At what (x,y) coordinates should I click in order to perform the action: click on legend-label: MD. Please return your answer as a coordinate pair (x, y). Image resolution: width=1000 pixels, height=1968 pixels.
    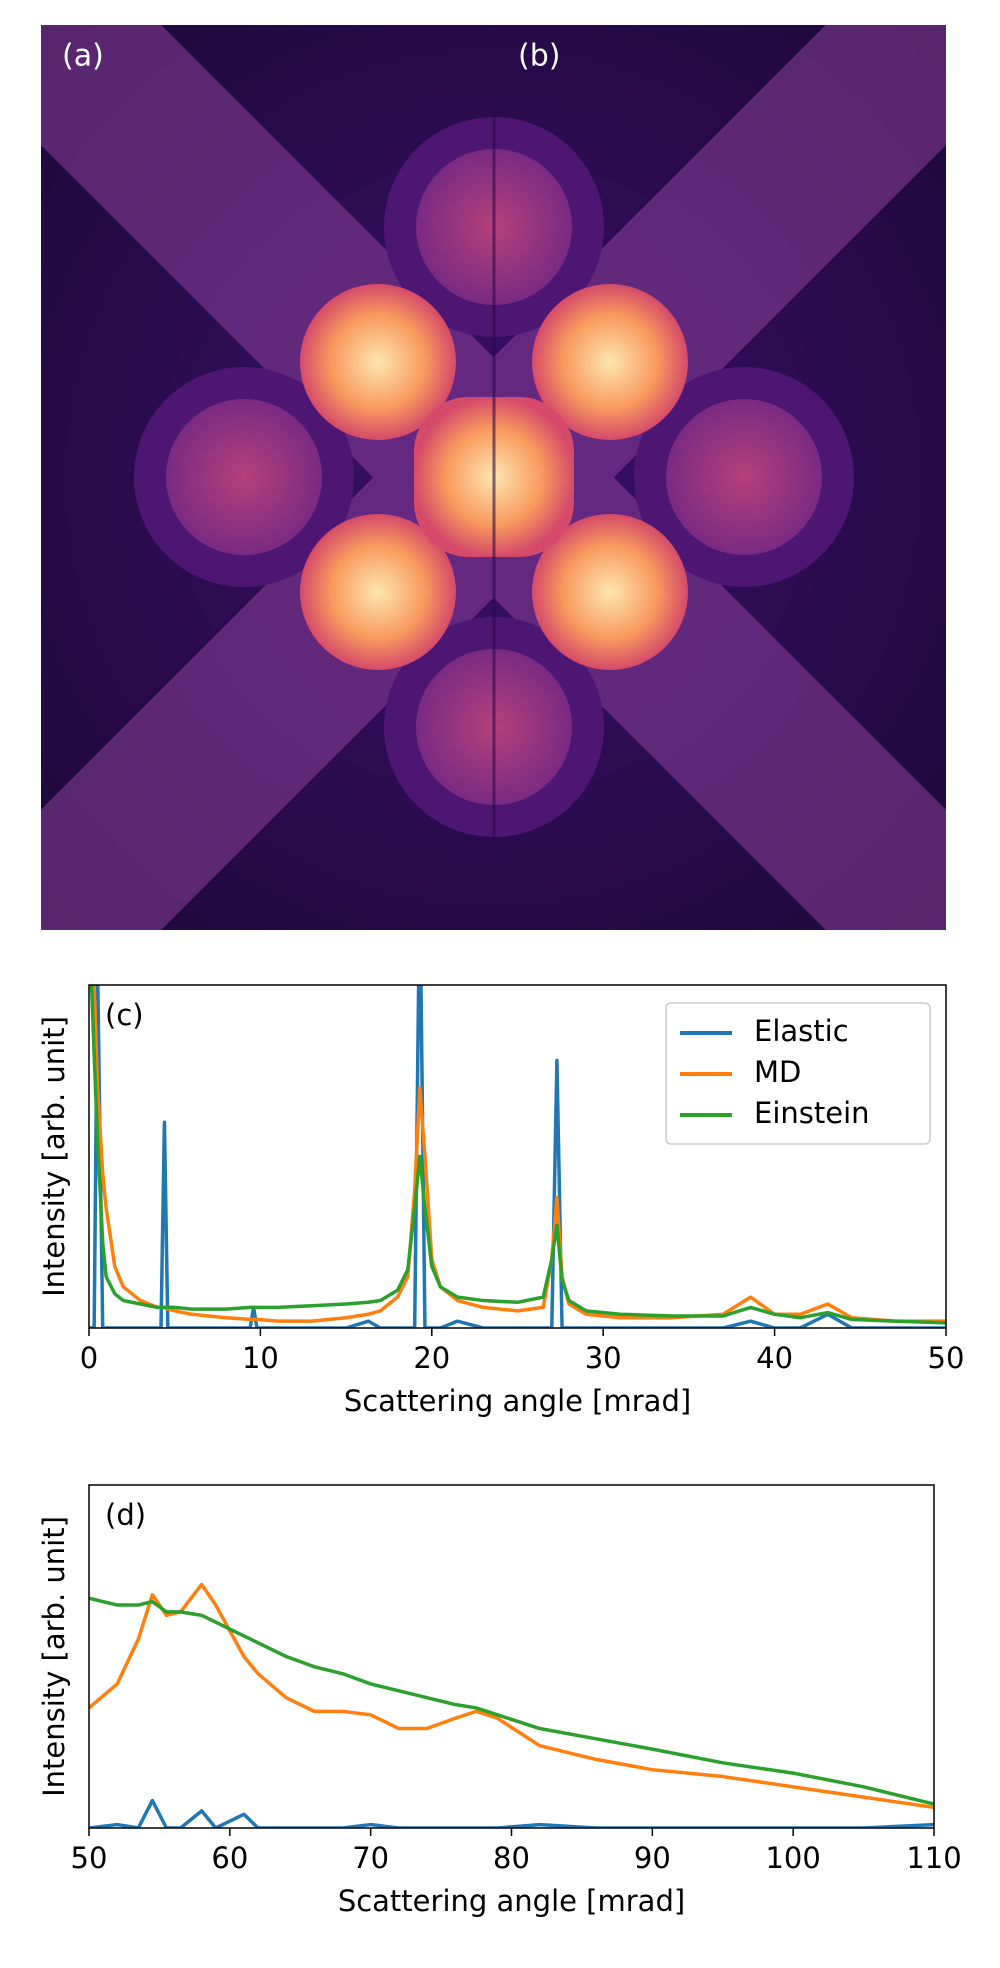
    Looking at the image, I should click on (777, 1072).